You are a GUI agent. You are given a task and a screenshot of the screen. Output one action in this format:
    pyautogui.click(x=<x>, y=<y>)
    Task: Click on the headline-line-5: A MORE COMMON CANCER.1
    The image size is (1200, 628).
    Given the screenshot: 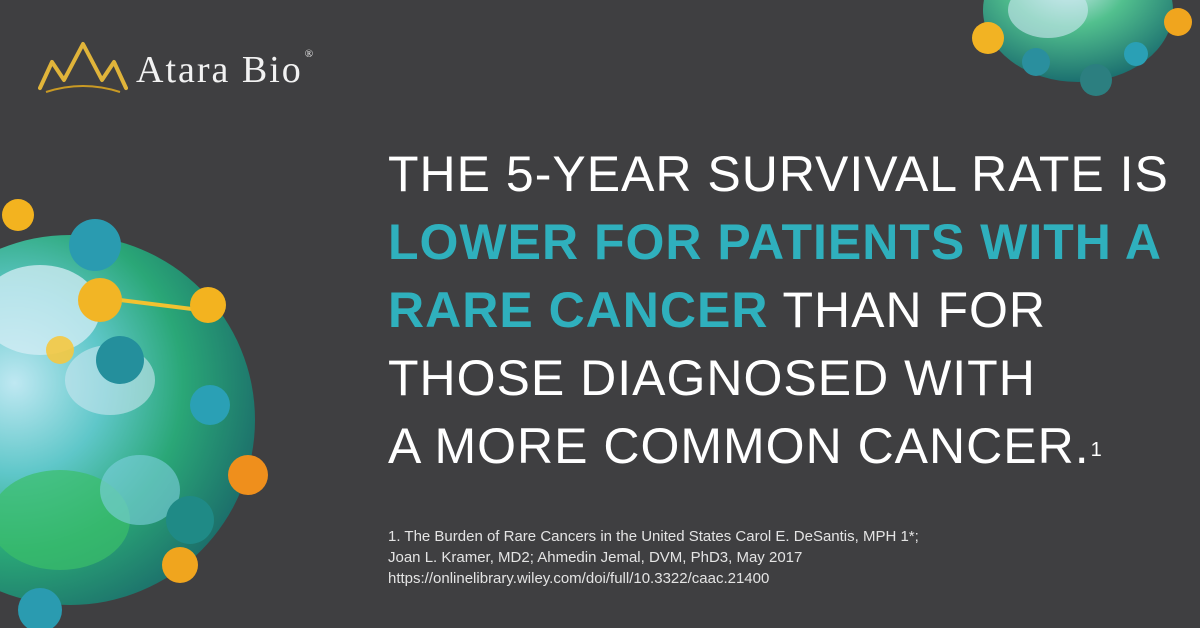 What is the action you would take?
    pyautogui.click(x=788, y=446)
    